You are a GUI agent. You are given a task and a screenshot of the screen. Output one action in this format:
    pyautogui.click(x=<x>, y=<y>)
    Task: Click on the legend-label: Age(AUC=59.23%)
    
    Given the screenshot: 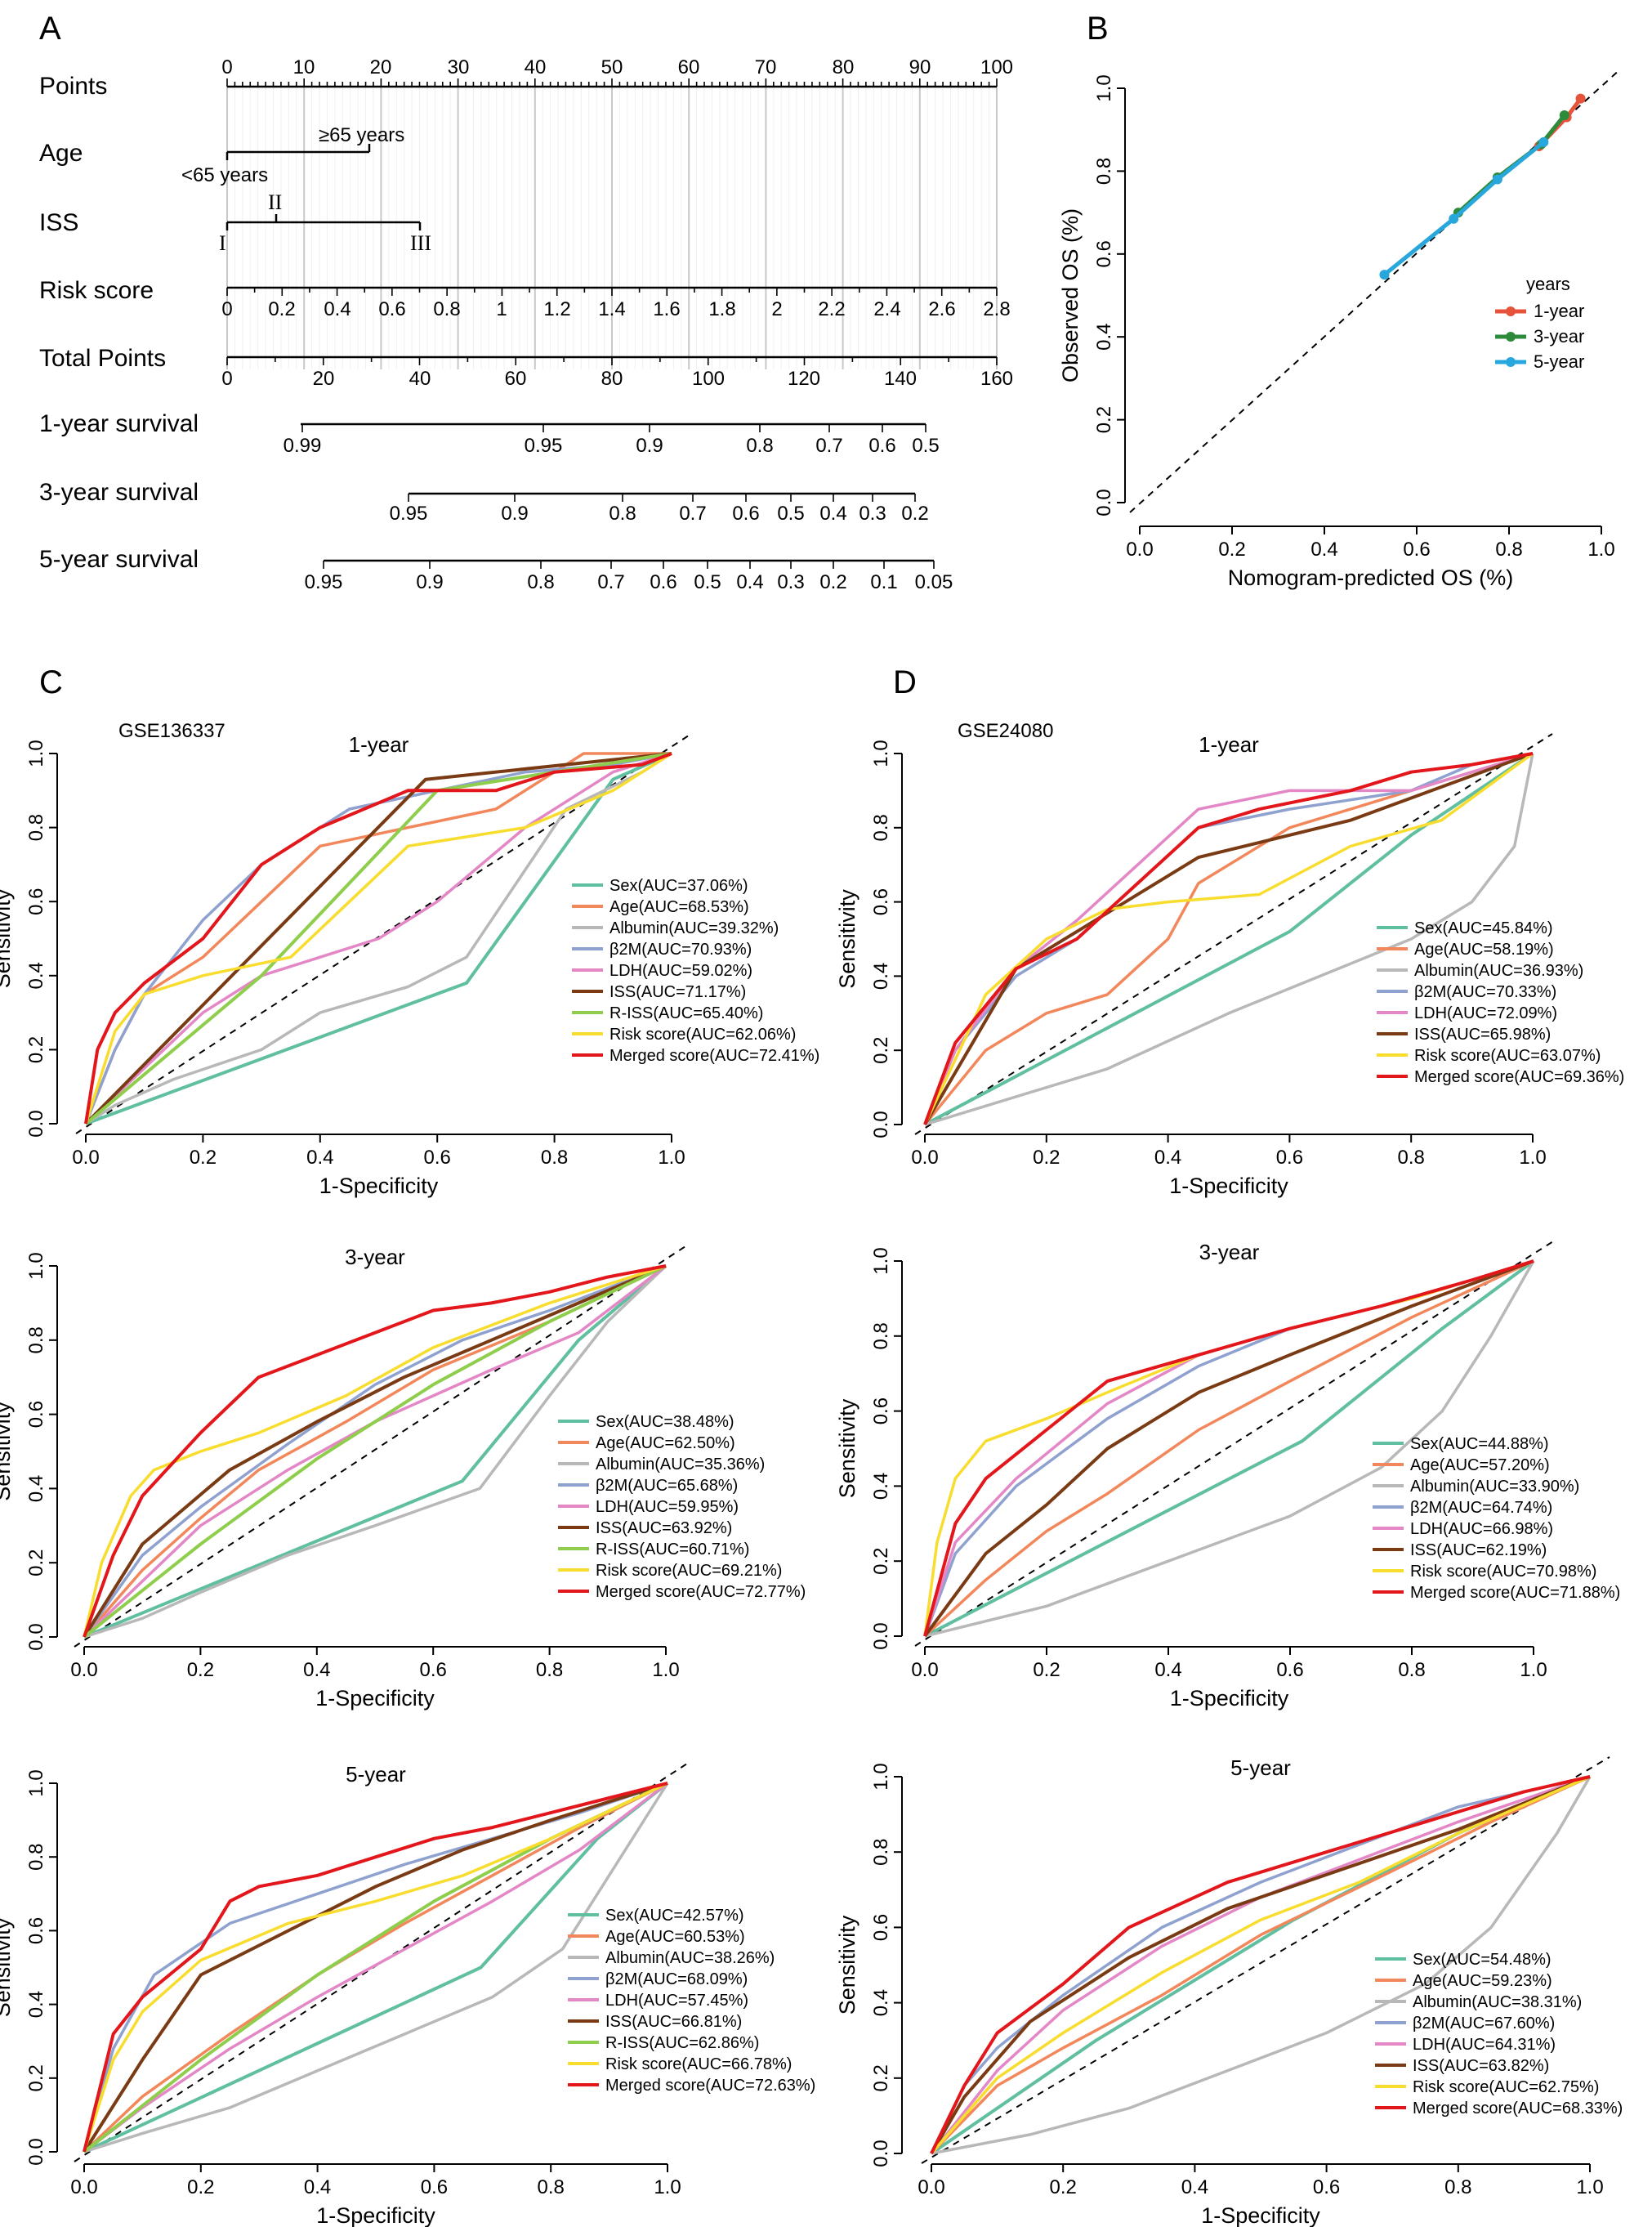 What is the action you would take?
    pyautogui.click(x=1482, y=1981)
    